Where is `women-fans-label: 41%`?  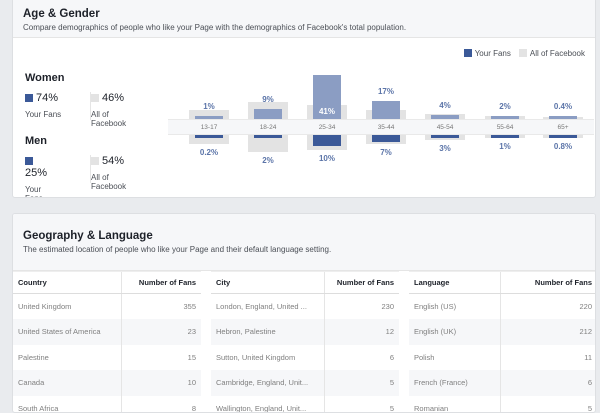
women-fans-label: 41% is located at coordinates (327, 111).